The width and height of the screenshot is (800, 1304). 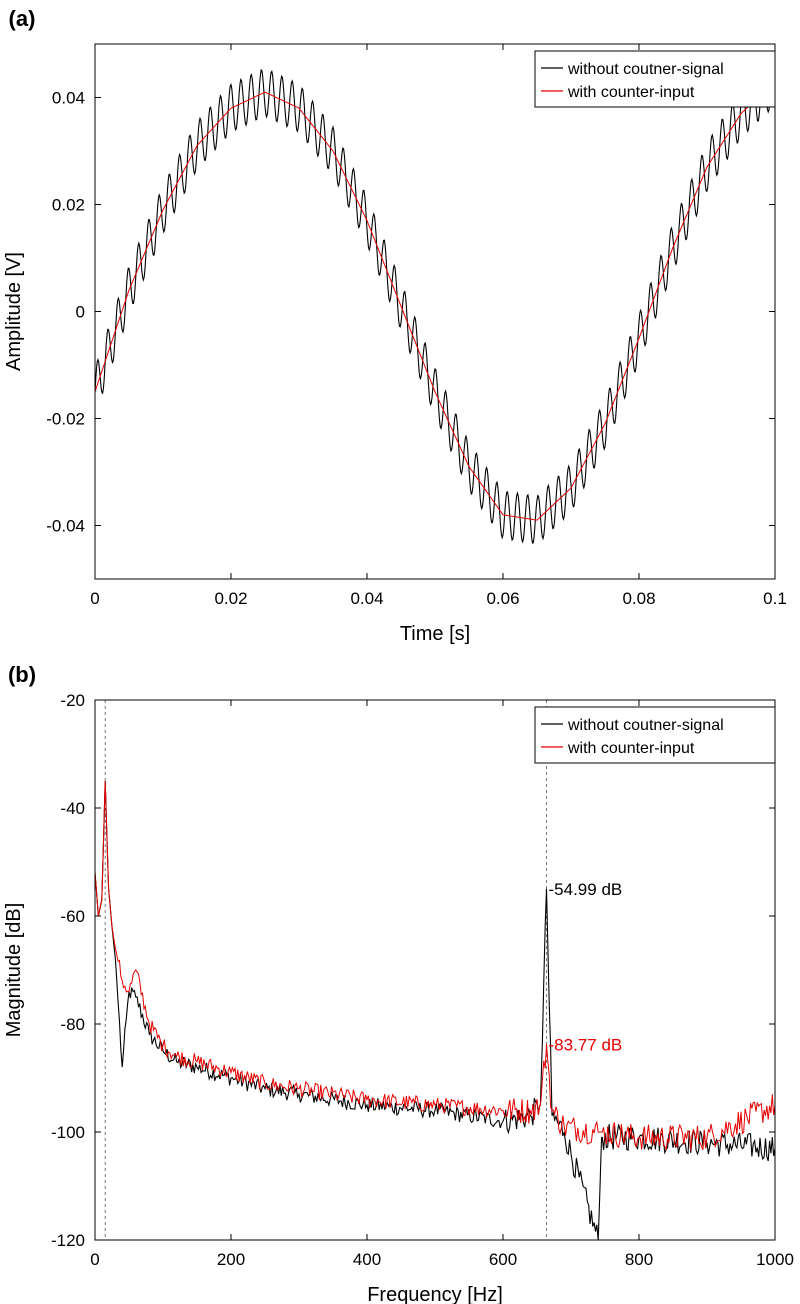 What do you see at coordinates (80, 312) in the screenshot?
I see `y-tick-label: 0` at bounding box center [80, 312].